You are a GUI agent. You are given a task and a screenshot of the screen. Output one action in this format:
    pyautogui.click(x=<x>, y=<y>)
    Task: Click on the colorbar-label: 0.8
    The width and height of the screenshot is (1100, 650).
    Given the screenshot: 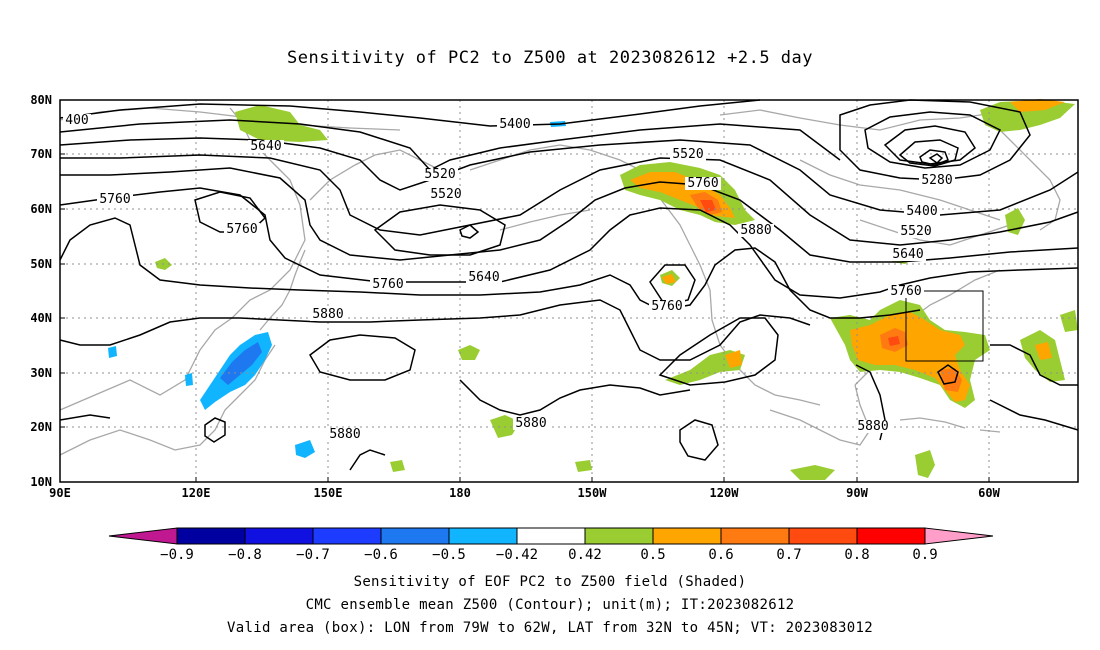 What is the action you would take?
    pyautogui.click(x=856, y=555)
    